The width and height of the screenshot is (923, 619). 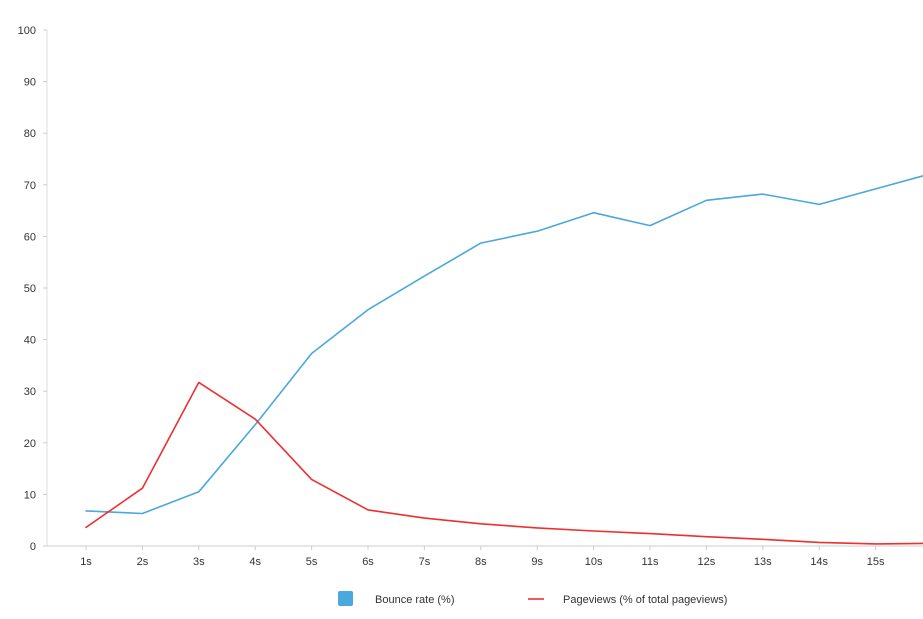 I want to click on x-tick-label: 5s, so click(x=312, y=562).